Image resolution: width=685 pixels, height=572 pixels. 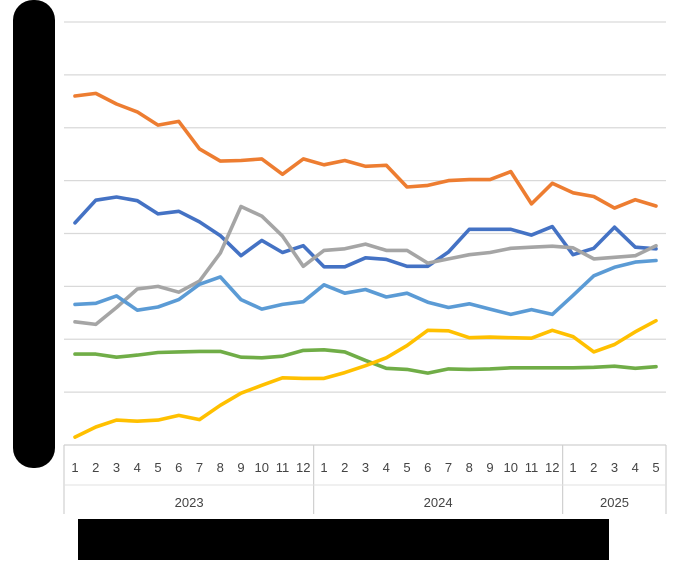 What do you see at coordinates (438, 502) in the screenshot?
I see `year-group-label: 2024` at bounding box center [438, 502].